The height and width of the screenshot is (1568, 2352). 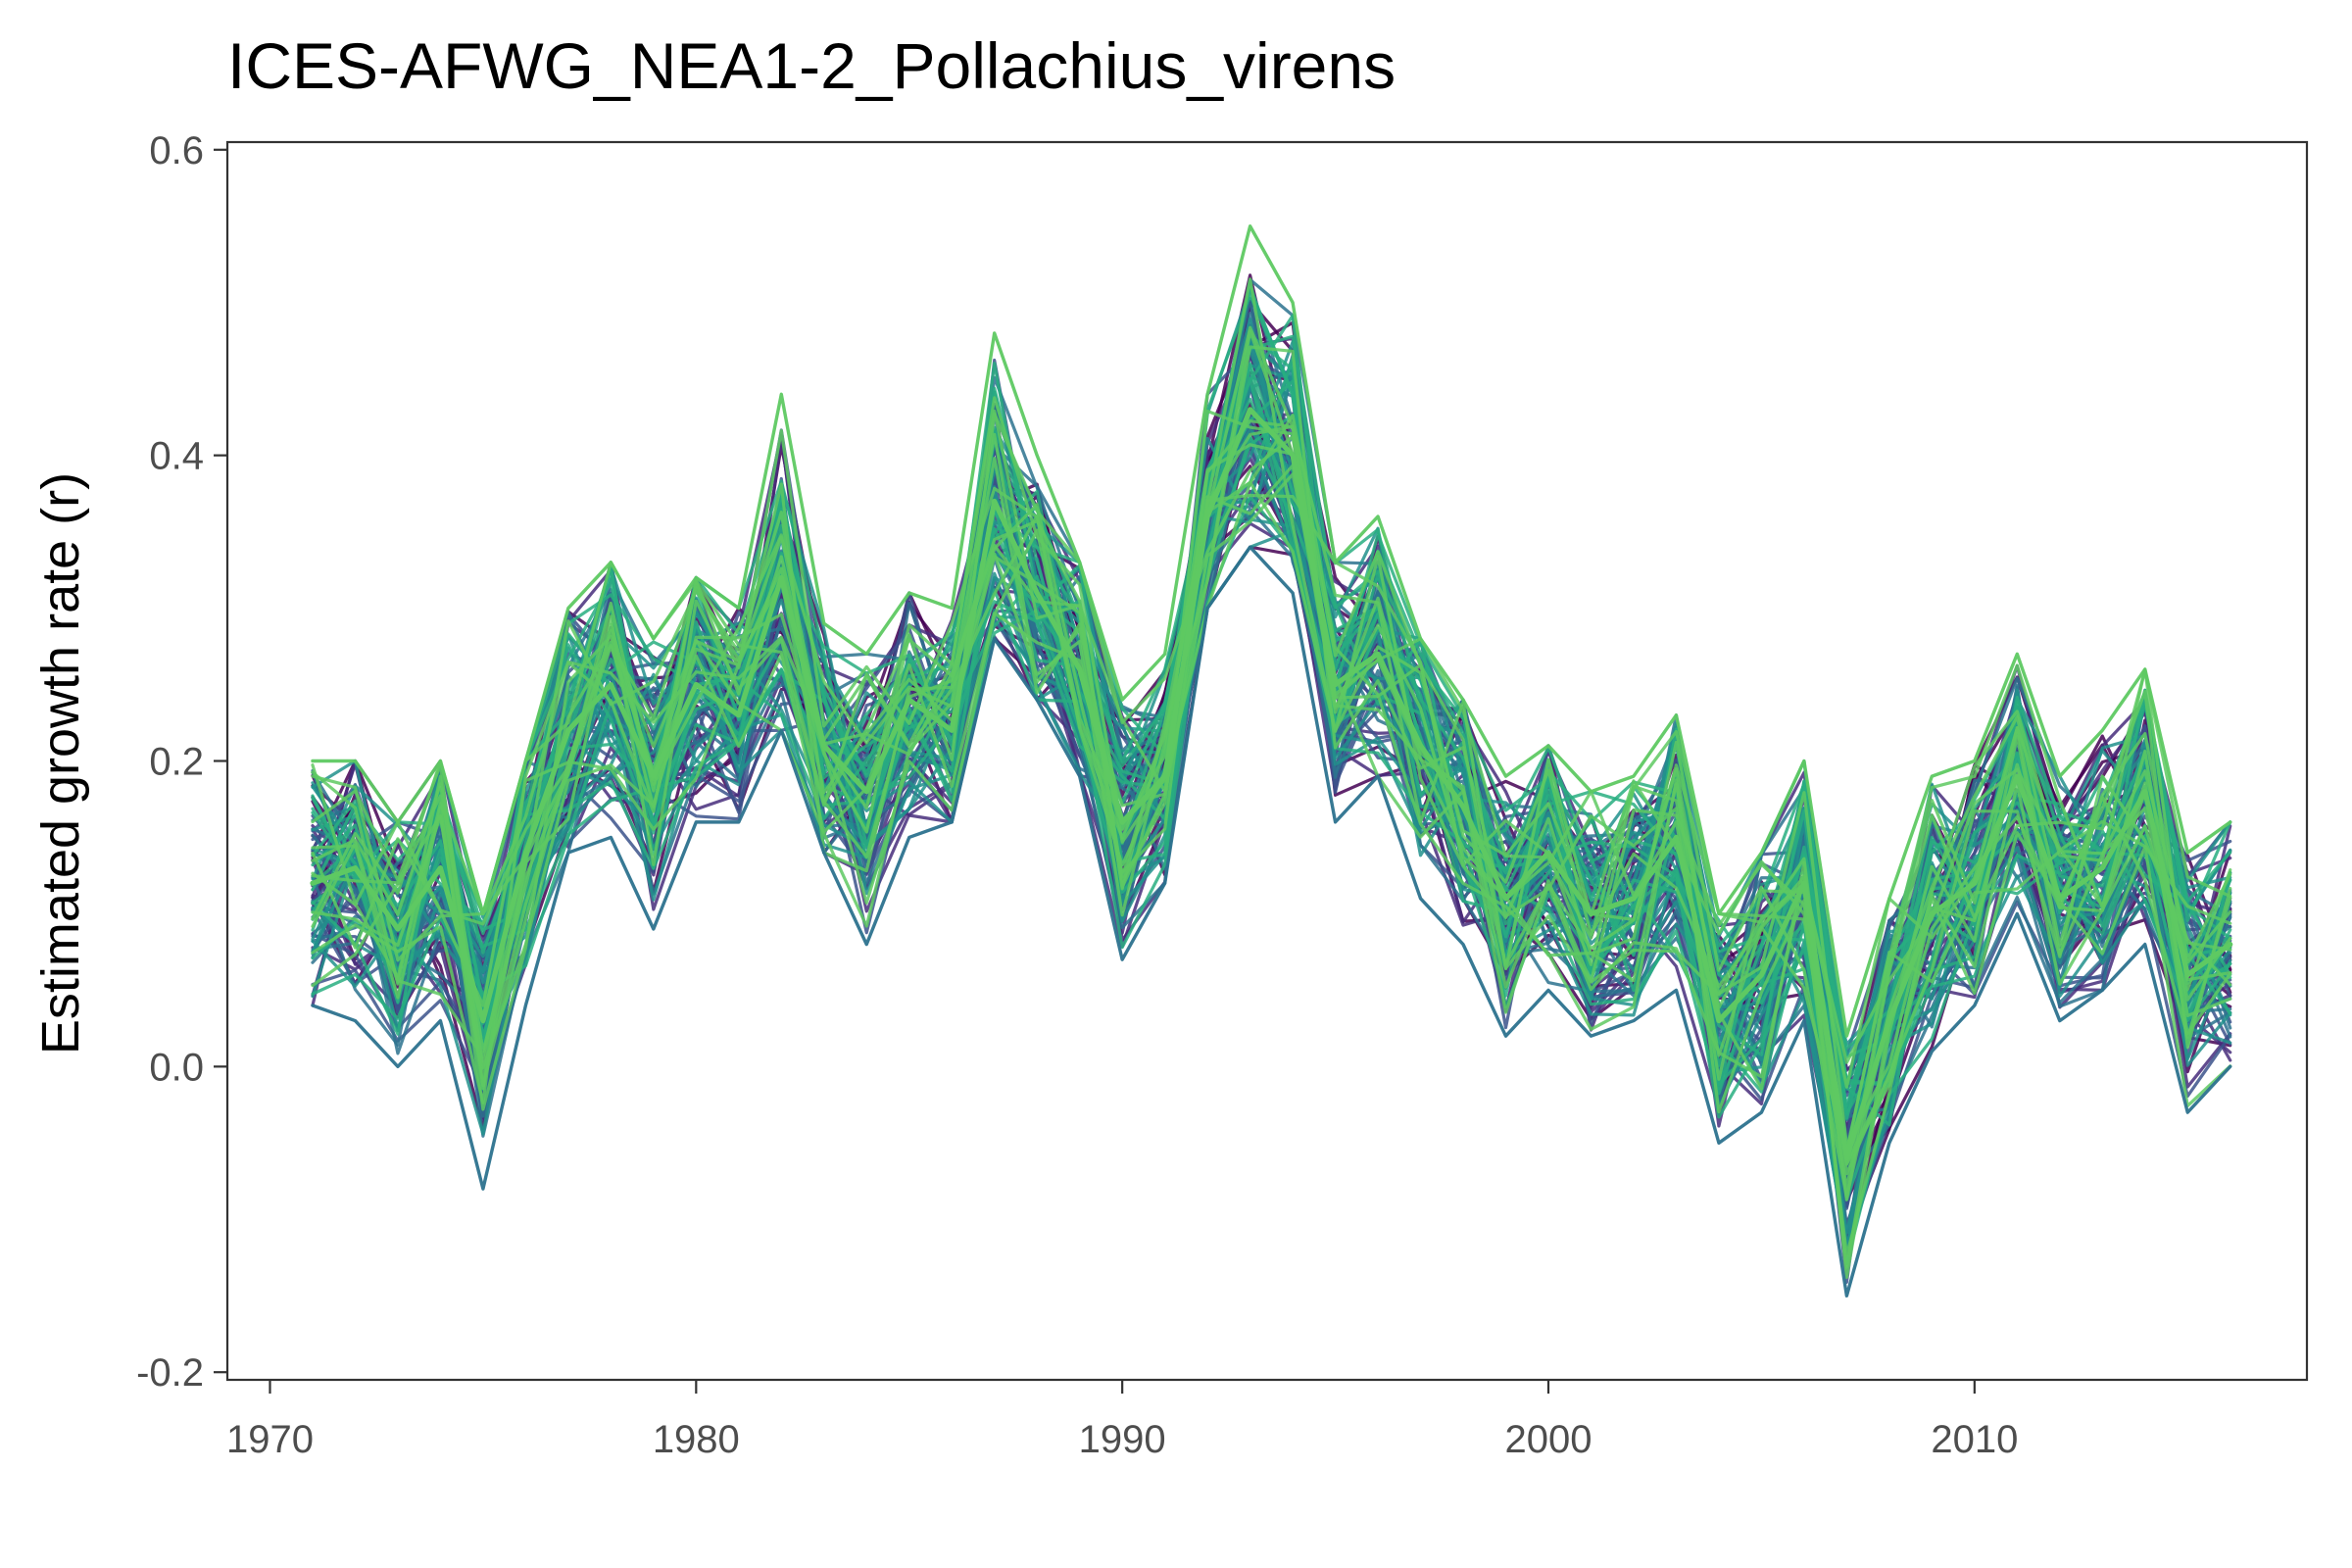 I want to click on chart-title: ICES-AFWG_NEA1-2_Pollachius_virens, so click(x=811, y=65).